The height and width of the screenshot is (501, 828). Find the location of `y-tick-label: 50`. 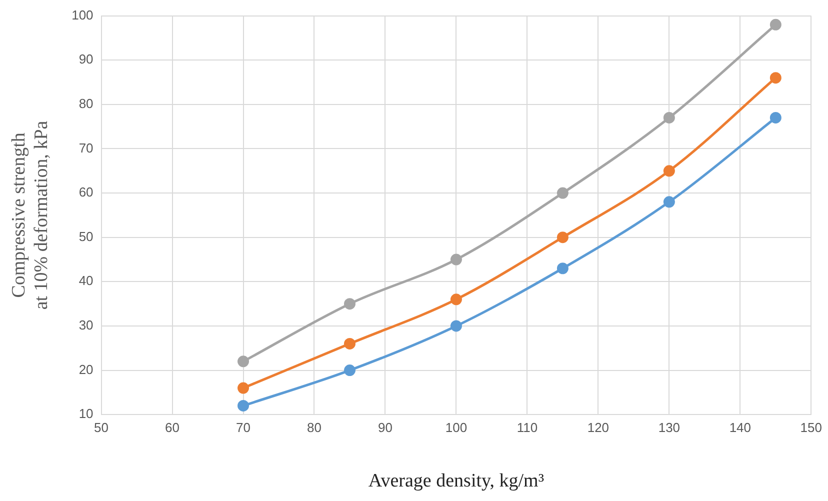

y-tick-label: 50 is located at coordinates (86, 236).